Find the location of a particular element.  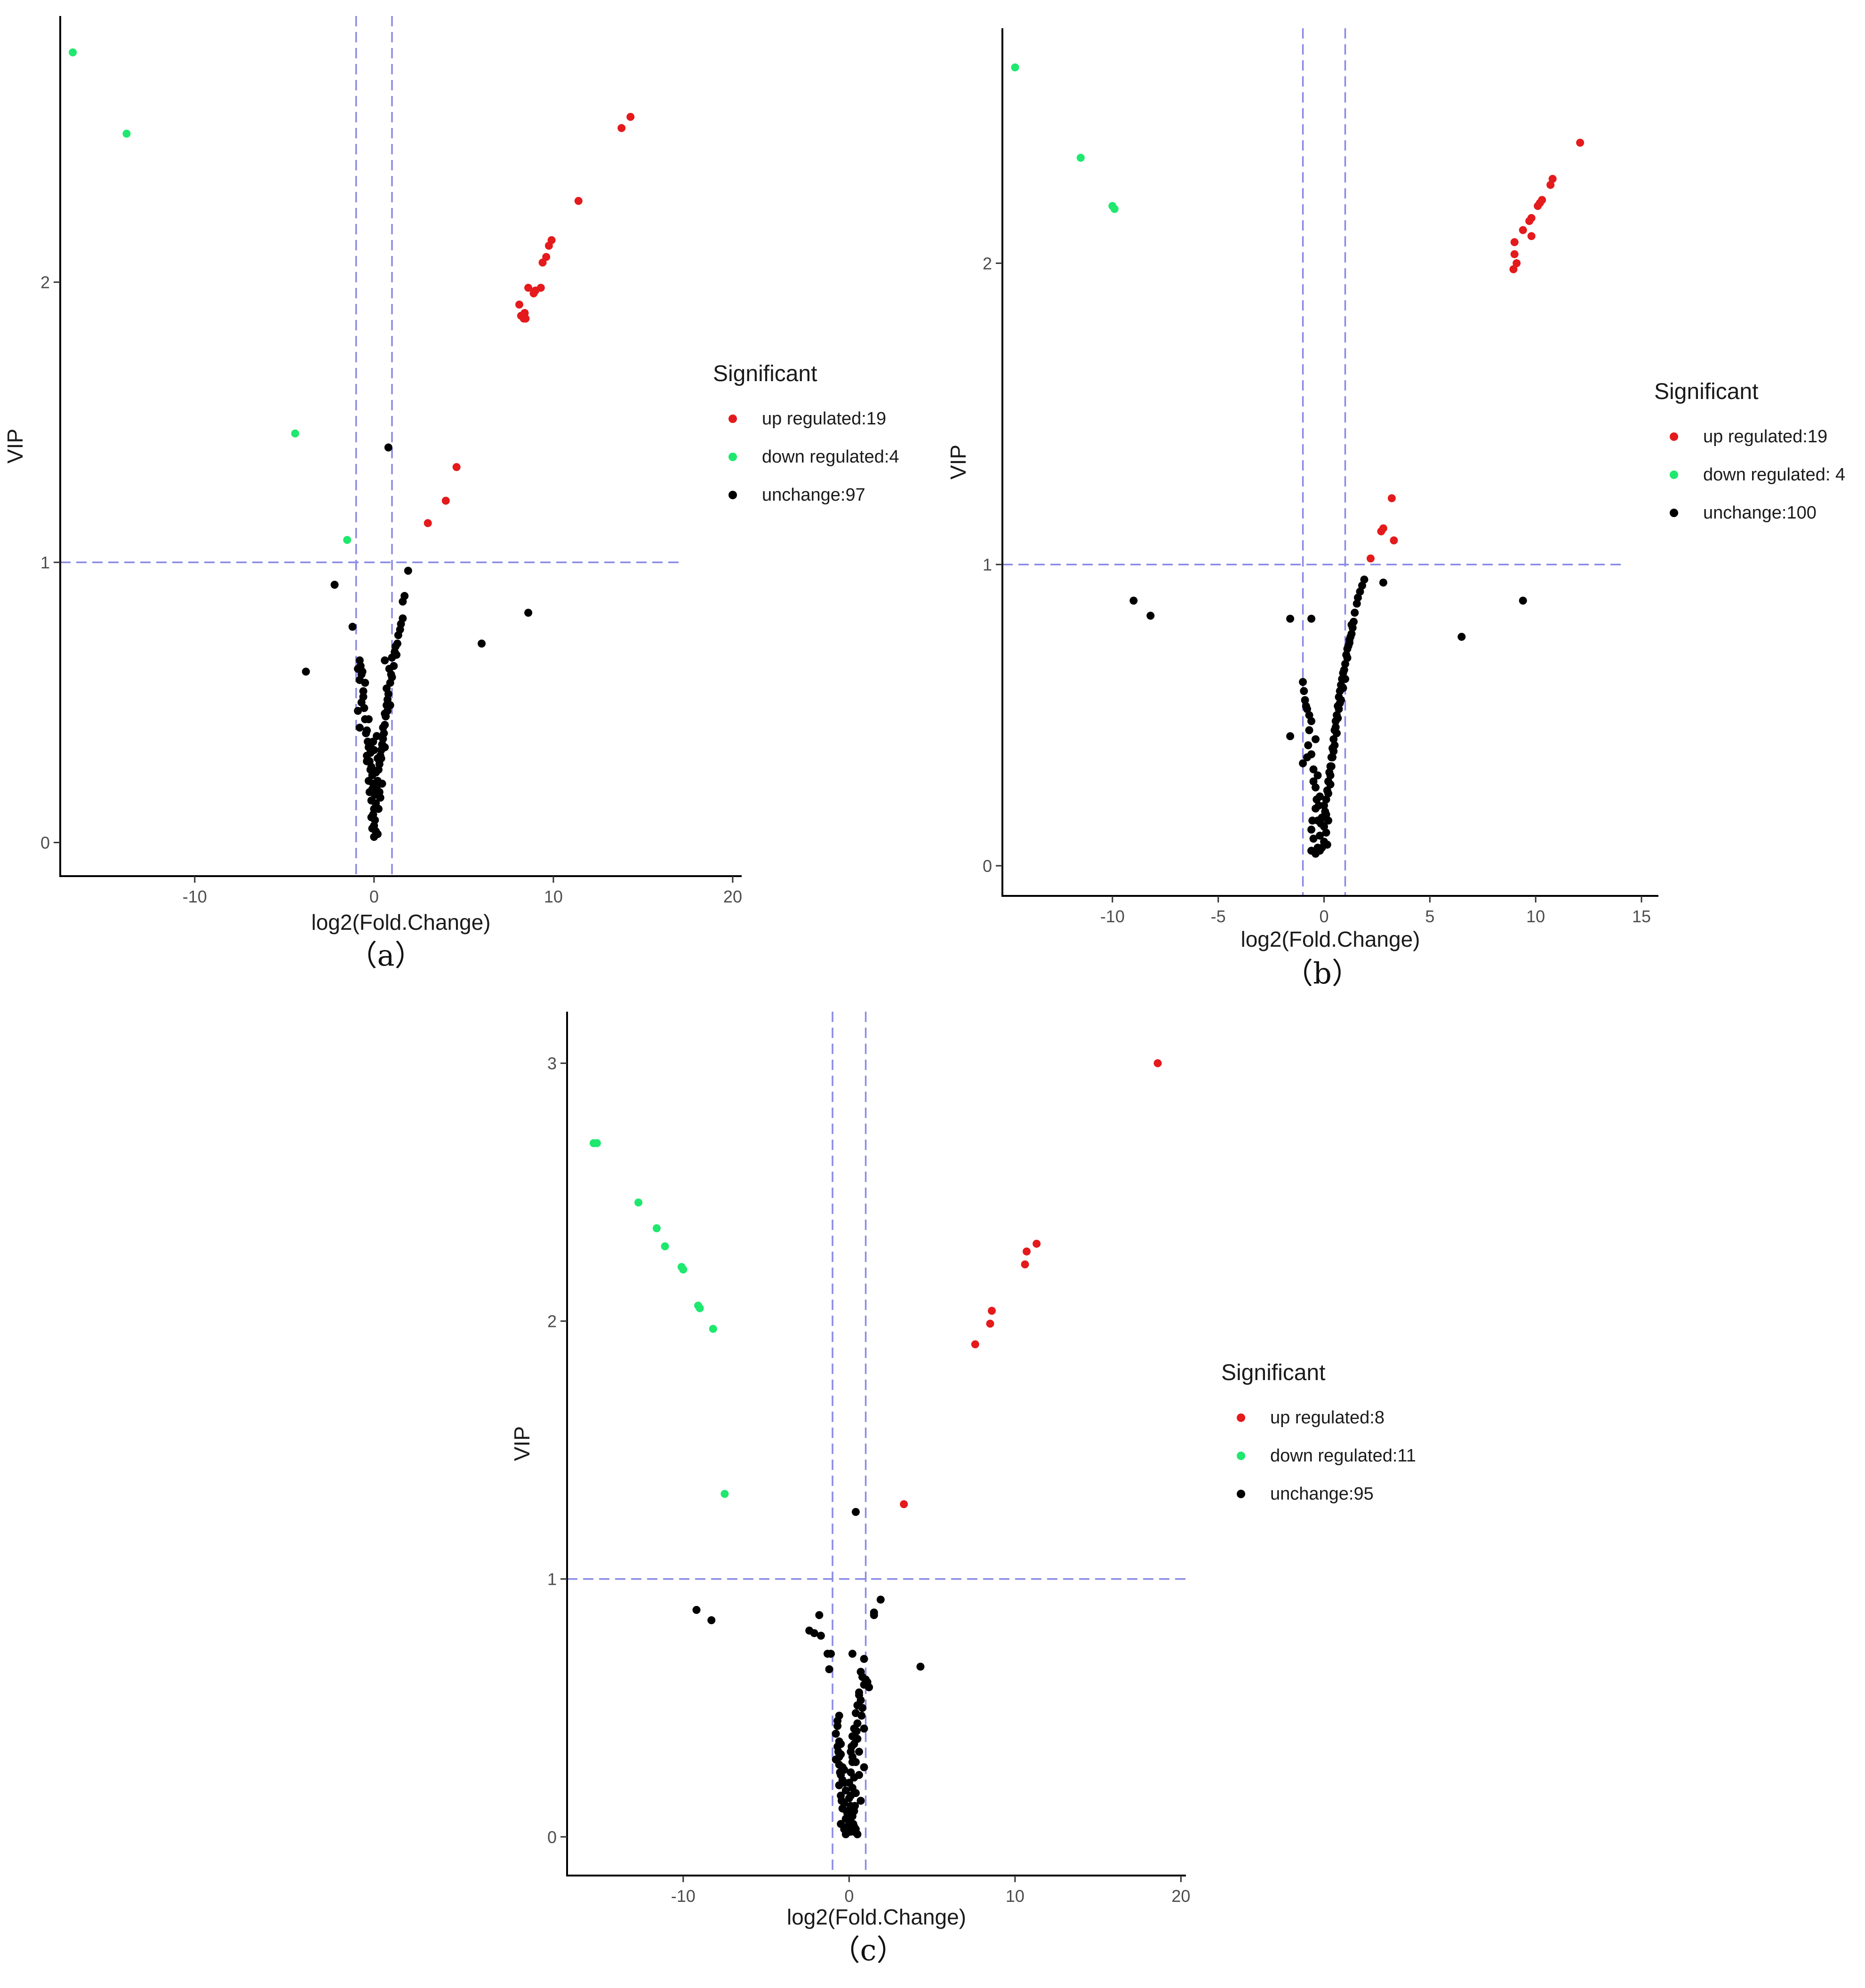

y-tick-label: 0 is located at coordinates (45, 843).